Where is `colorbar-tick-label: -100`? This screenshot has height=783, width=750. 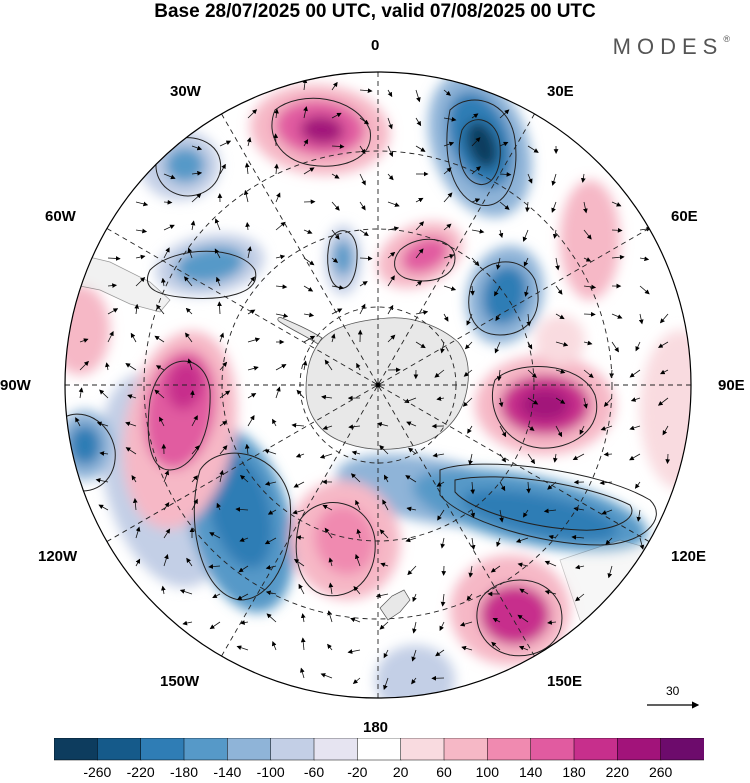
colorbar-tick-label: -100 is located at coordinates (270, 772).